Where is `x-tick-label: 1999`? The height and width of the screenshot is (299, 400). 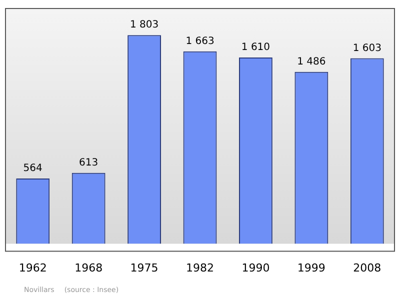 x-tick-label: 1999 is located at coordinates (311, 267).